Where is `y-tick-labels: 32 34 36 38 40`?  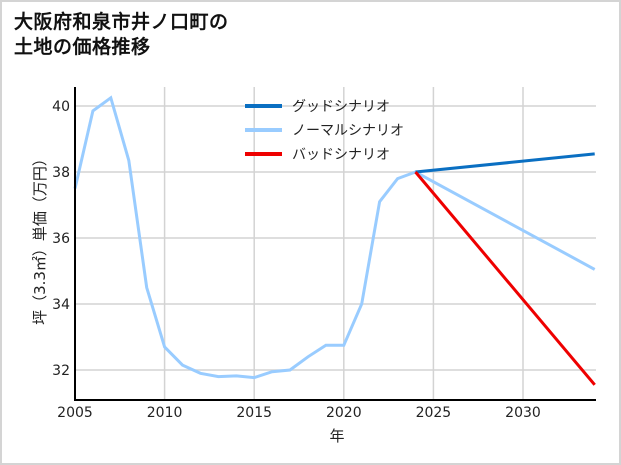
y-tick-labels: 32 34 36 38 40 is located at coordinates (61, 239).